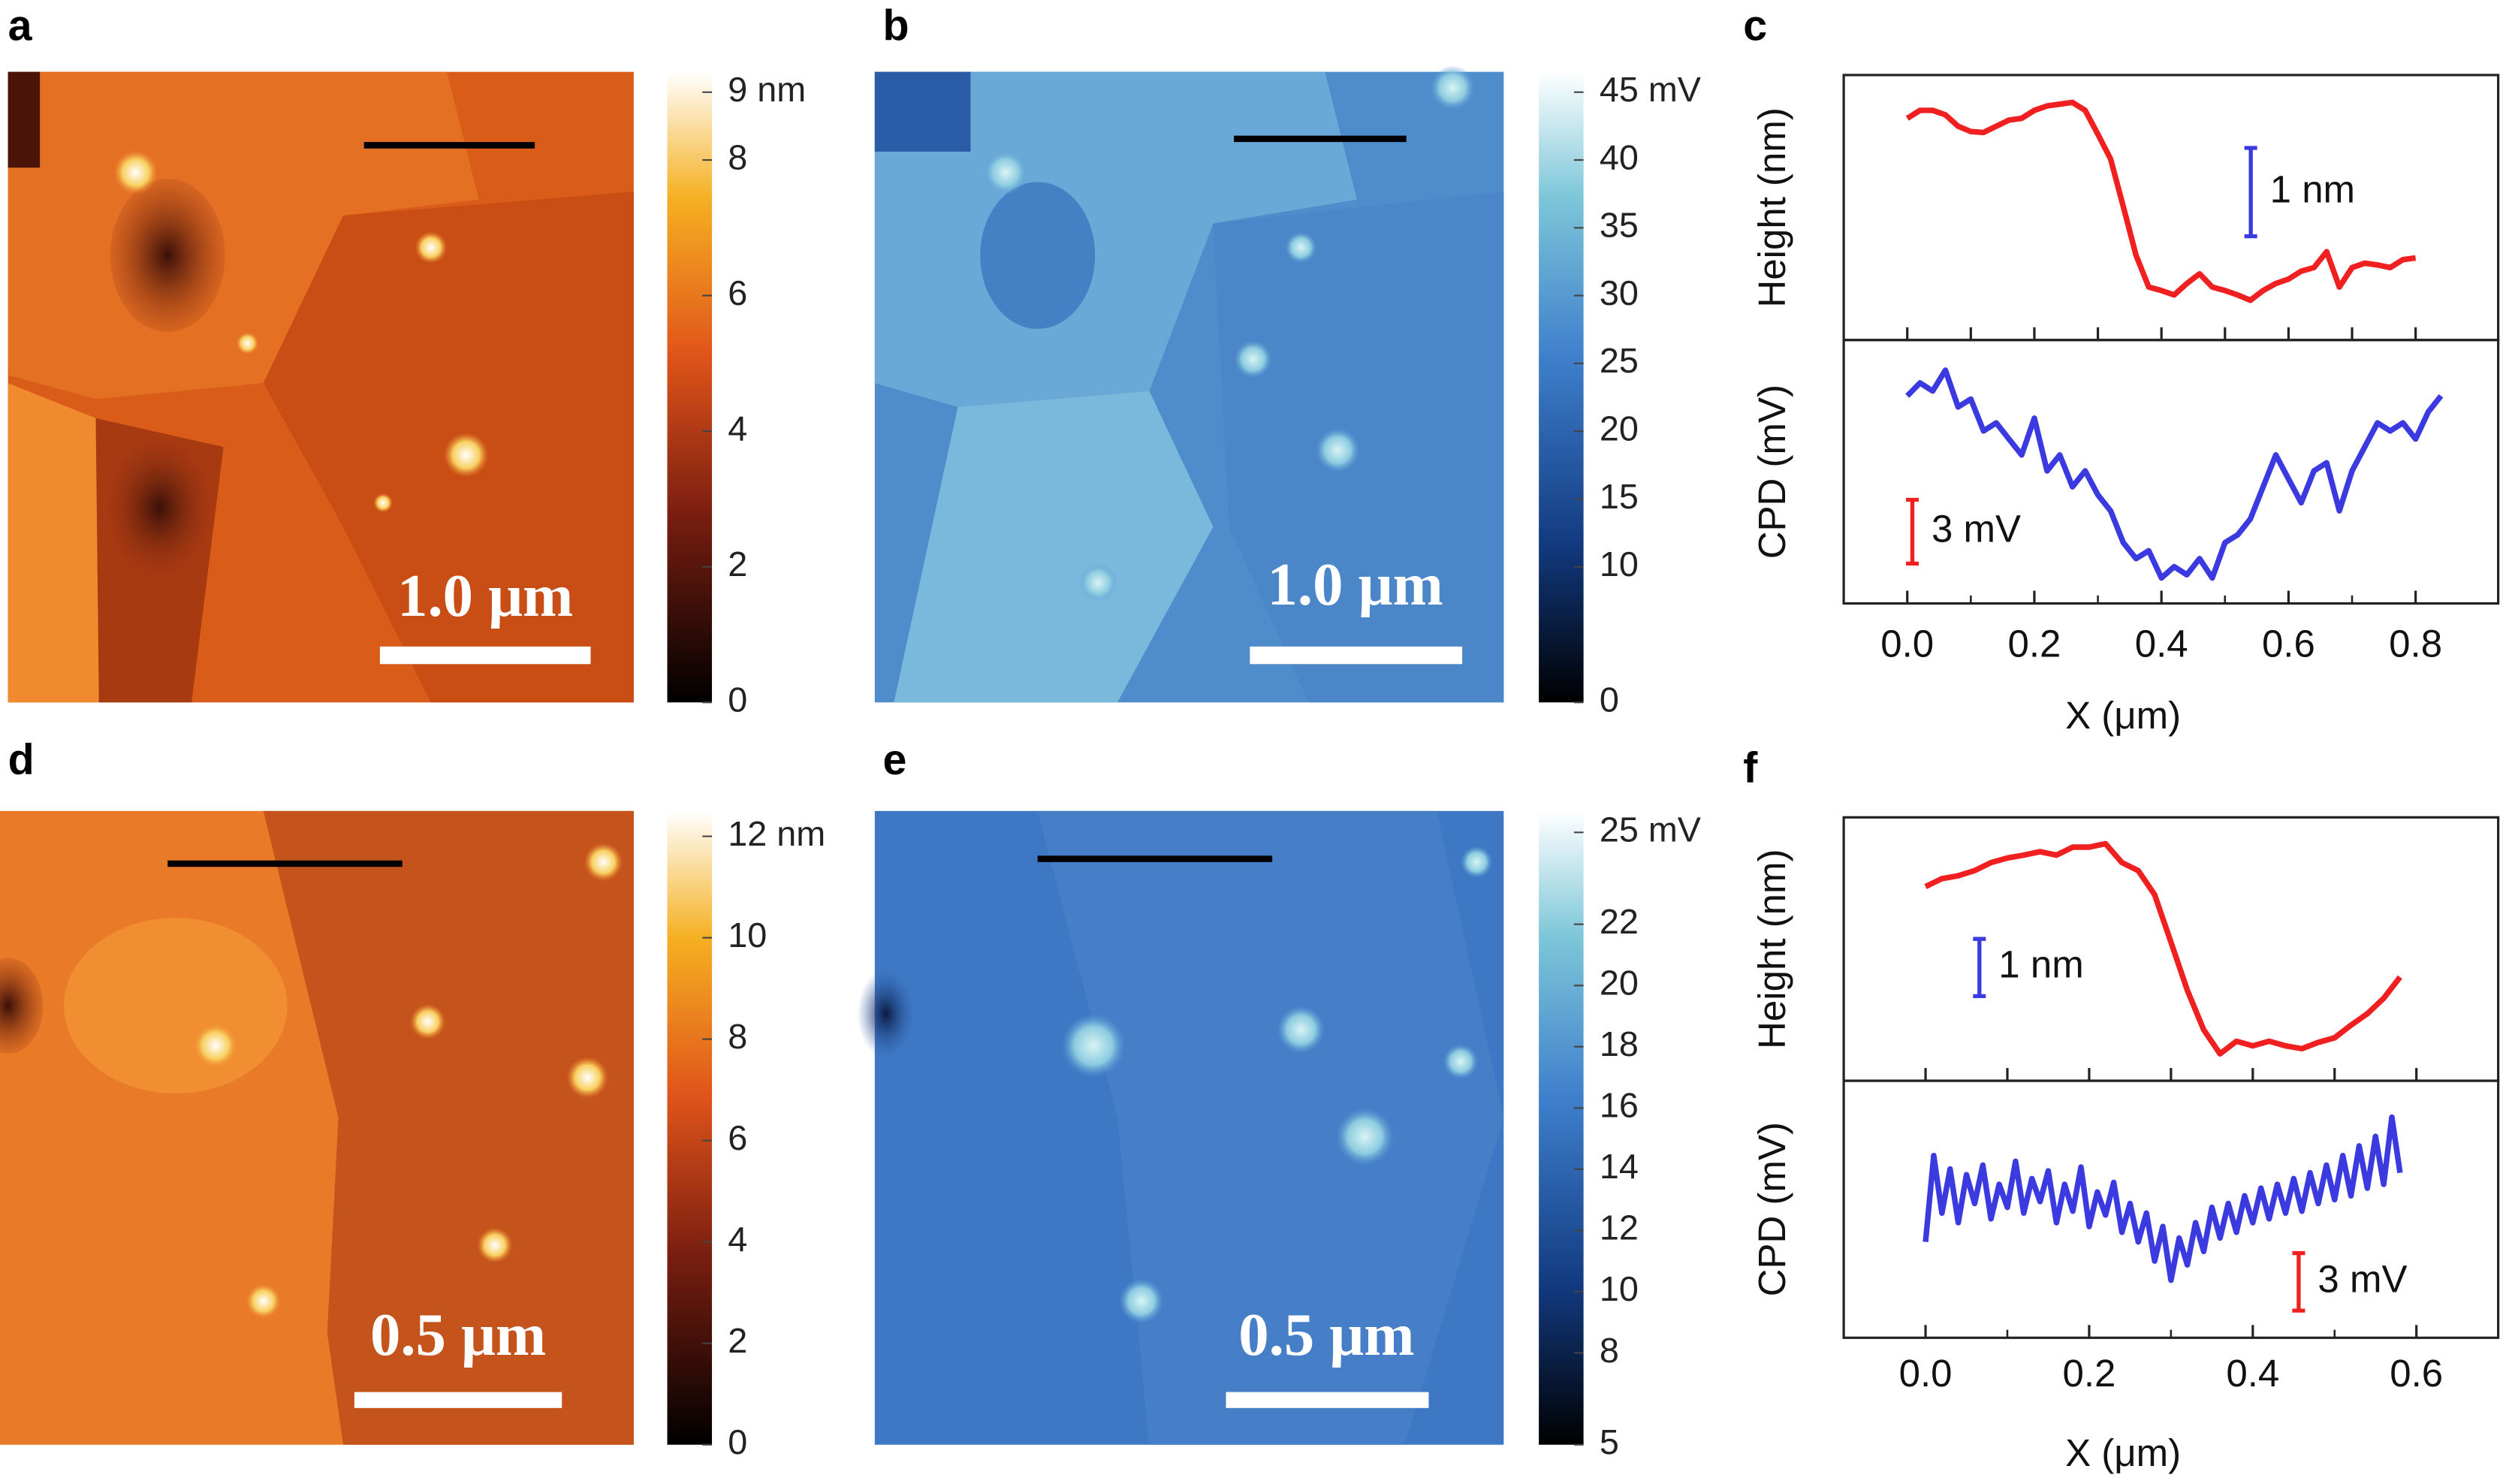  What do you see at coordinates (1755, 26) in the screenshot?
I see `panel-label: c` at bounding box center [1755, 26].